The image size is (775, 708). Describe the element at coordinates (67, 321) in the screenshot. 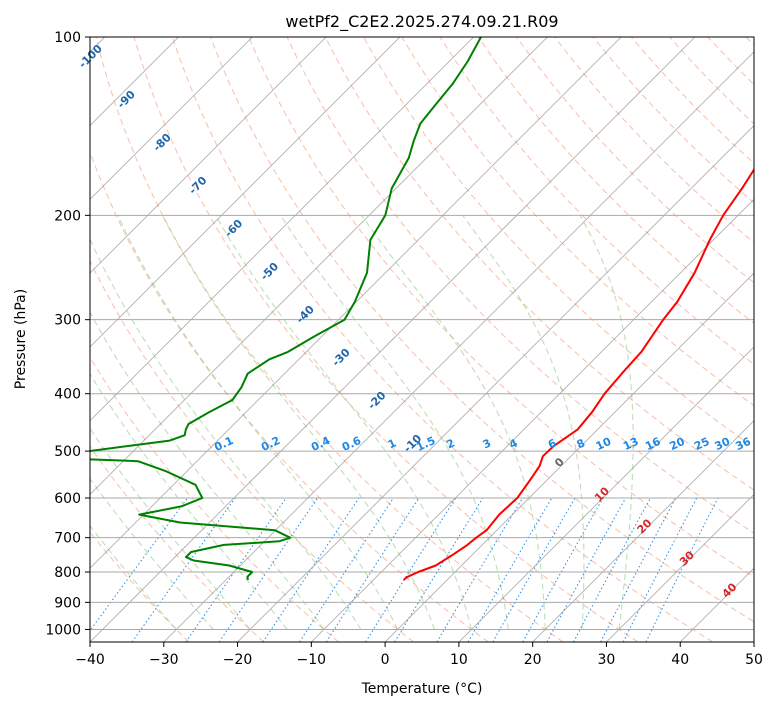

I see `y-tick-label: 300` at that location.